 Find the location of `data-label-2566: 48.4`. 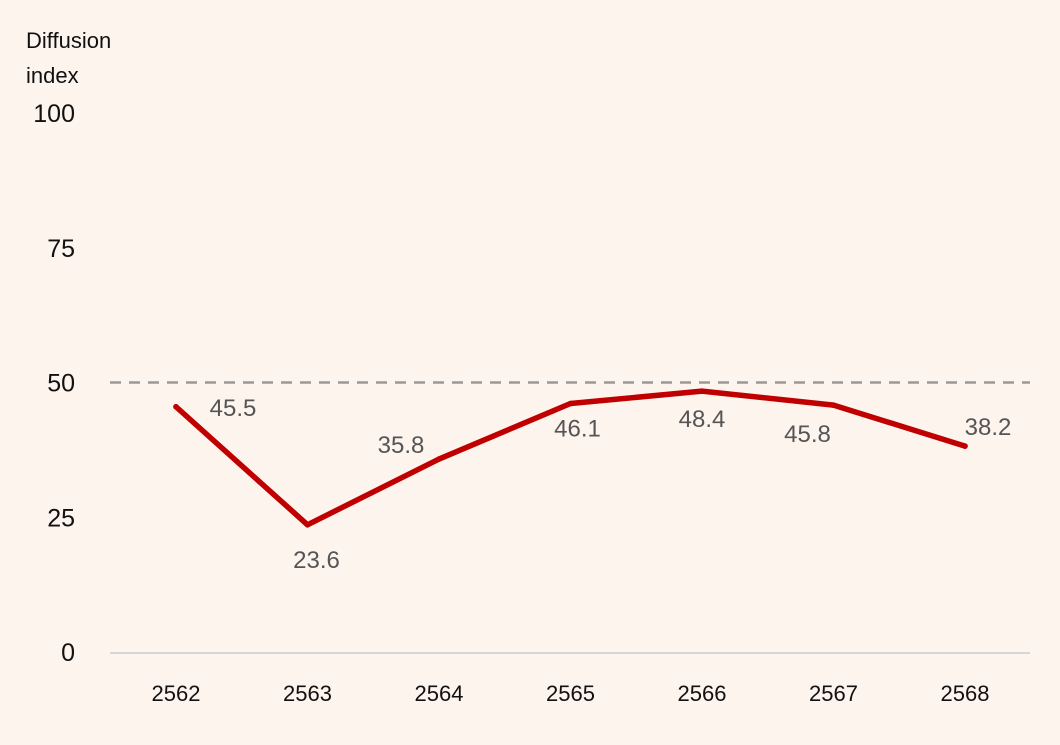

data-label-2566: 48.4 is located at coordinates (702, 419).